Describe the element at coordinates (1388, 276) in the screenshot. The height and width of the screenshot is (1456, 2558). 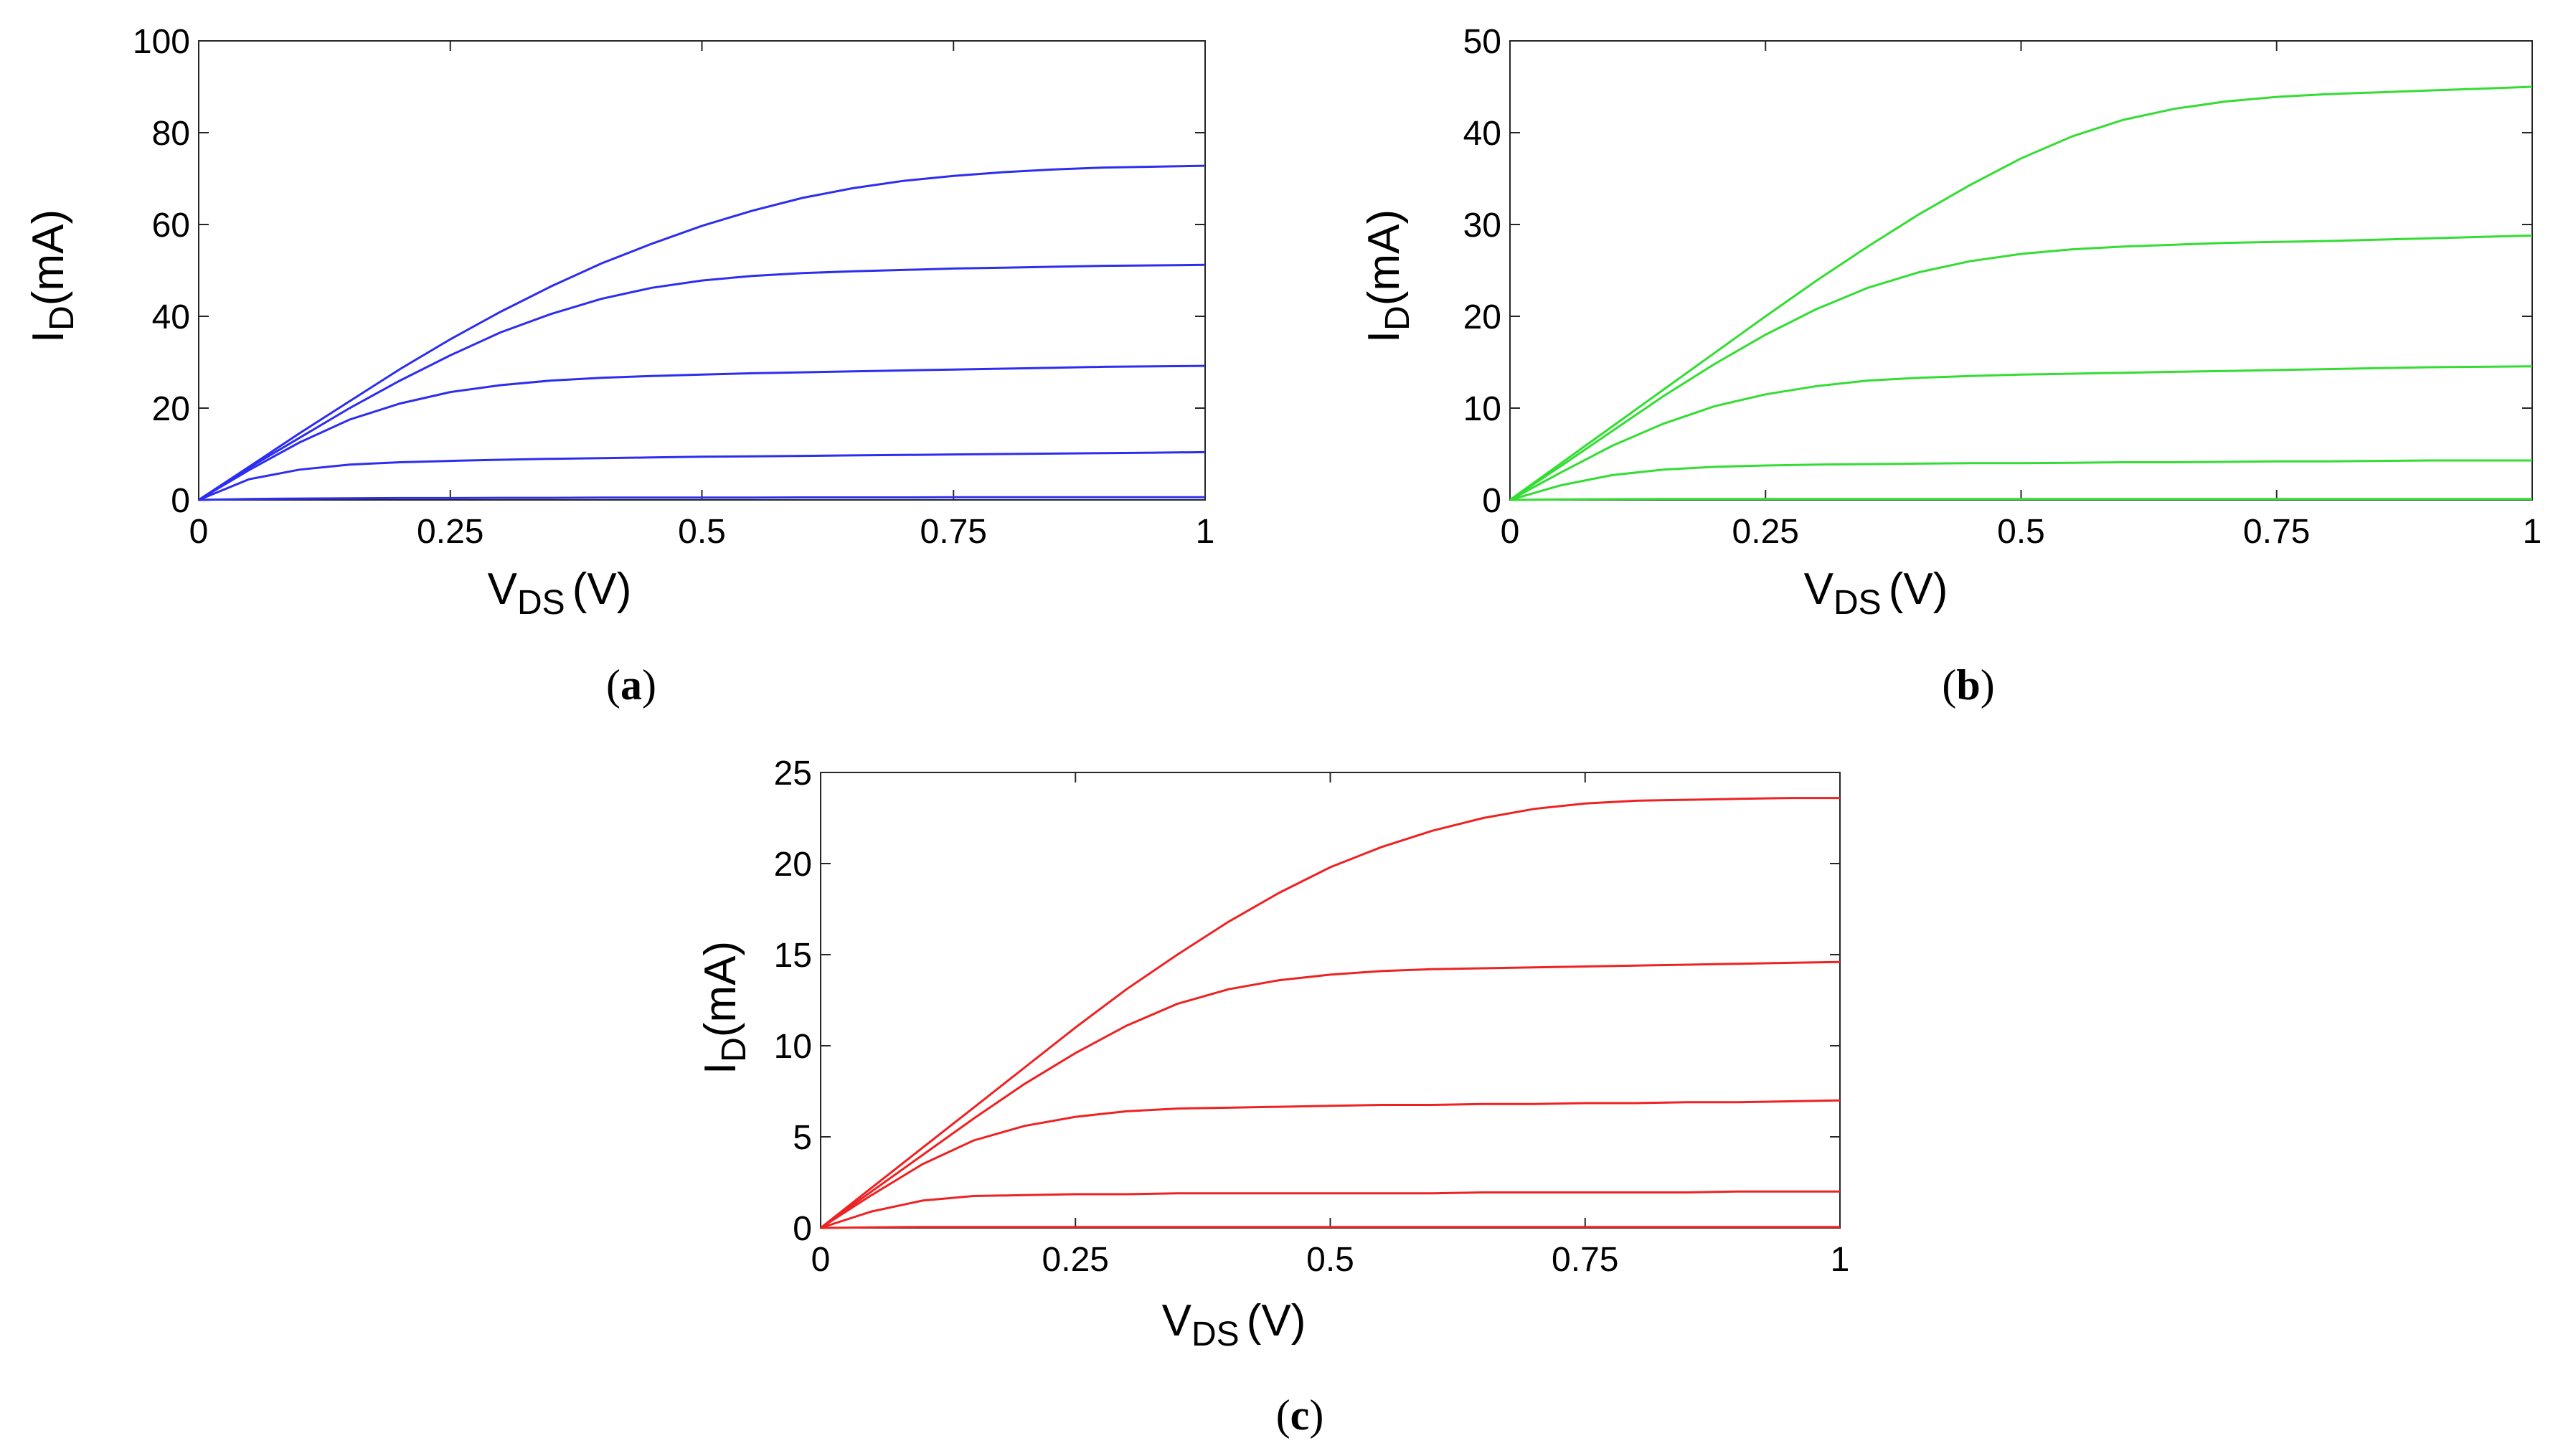
I see `y-axis-label-b: ID(mA)` at that location.